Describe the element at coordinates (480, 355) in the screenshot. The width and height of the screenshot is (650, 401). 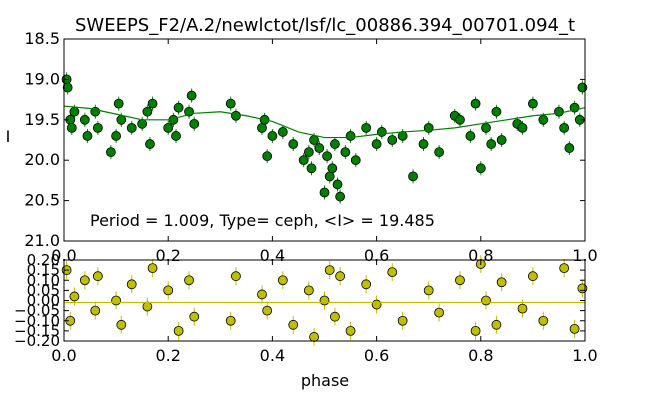
I see `x-tick-label: 0.8` at that location.